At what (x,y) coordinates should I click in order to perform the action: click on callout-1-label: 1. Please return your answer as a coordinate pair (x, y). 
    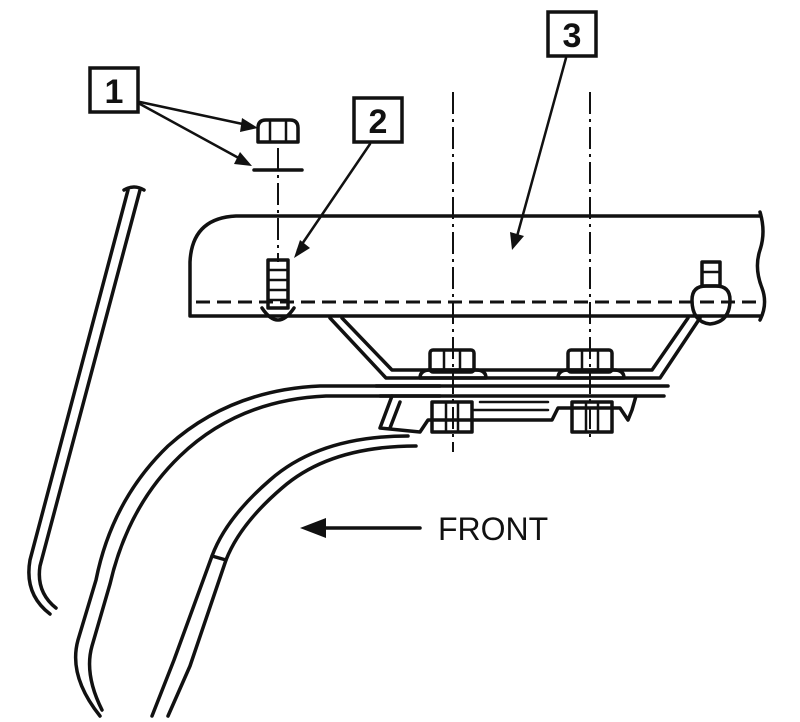
    Looking at the image, I should click on (114, 92).